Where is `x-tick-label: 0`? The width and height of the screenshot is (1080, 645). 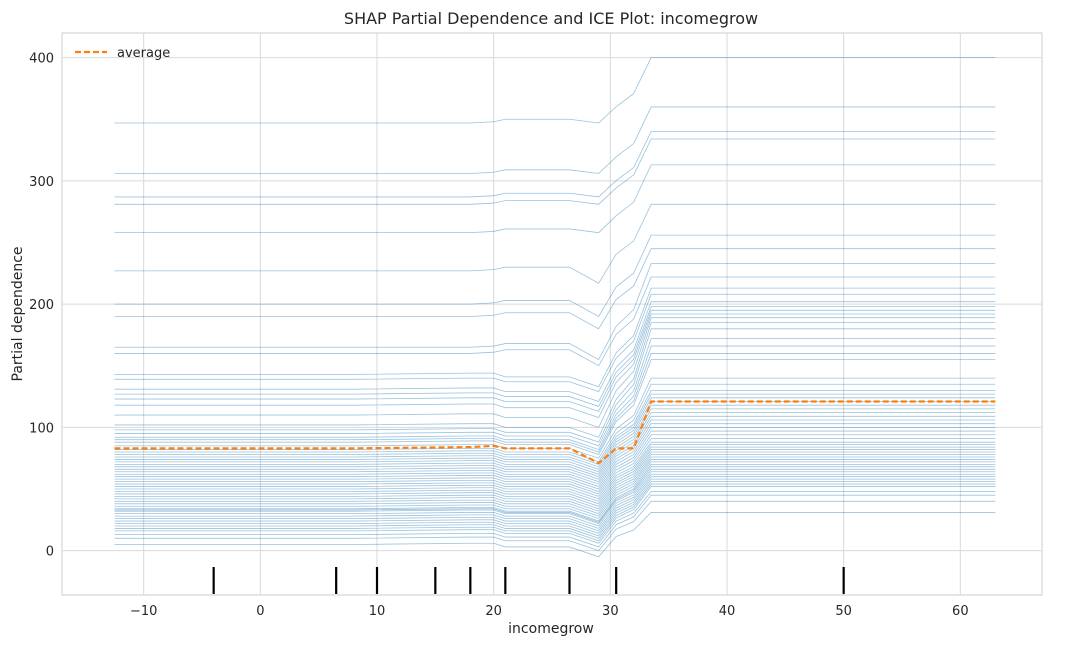
x-tick-label: 0 is located at coordinates (260, 611).